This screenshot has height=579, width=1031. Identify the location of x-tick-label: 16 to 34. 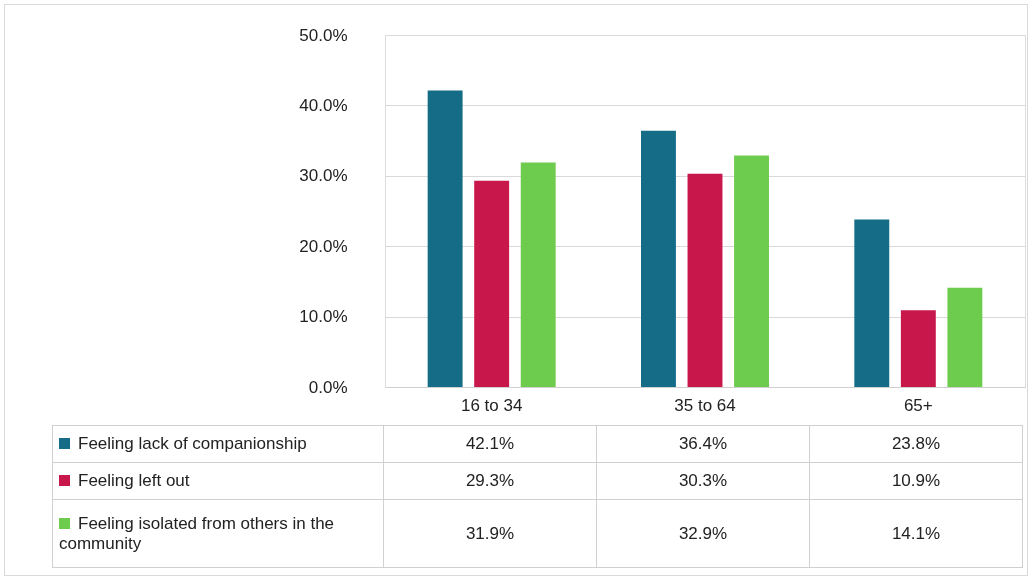
(491, 405).